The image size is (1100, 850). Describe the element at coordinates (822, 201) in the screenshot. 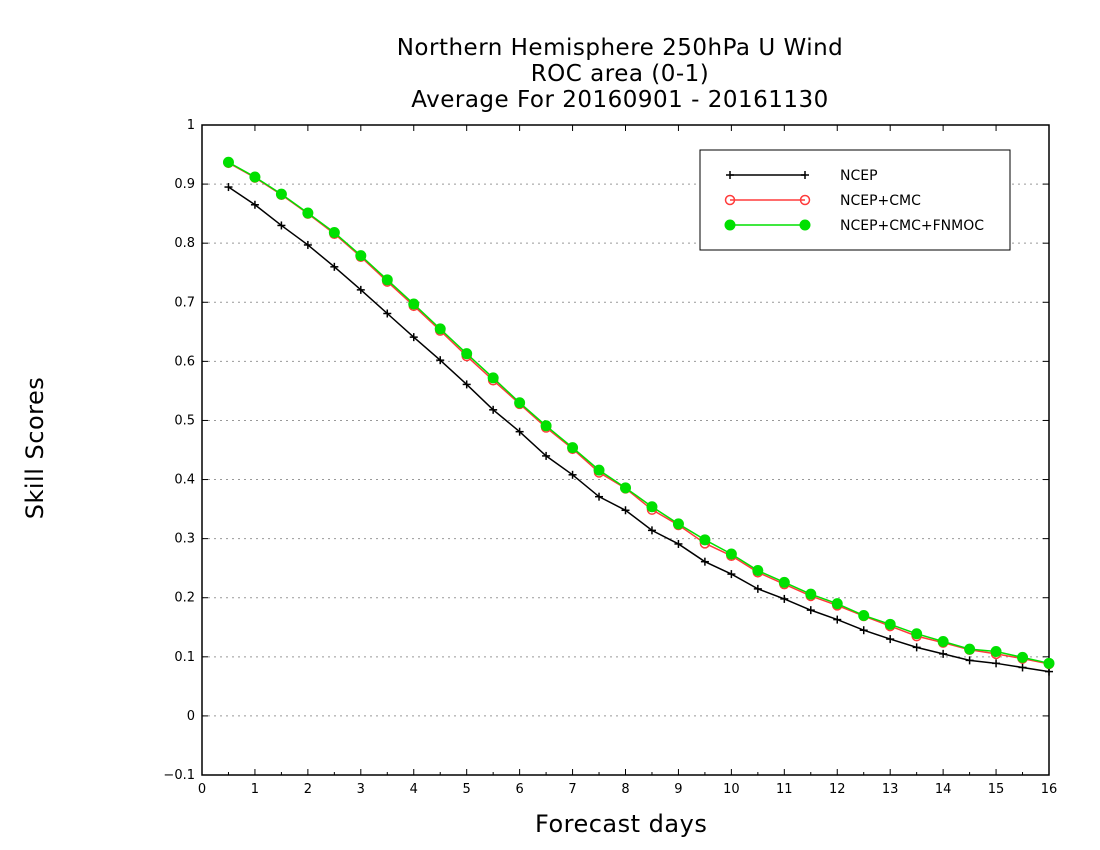

I see `legend-entry: NCEP+CMC` at that location.